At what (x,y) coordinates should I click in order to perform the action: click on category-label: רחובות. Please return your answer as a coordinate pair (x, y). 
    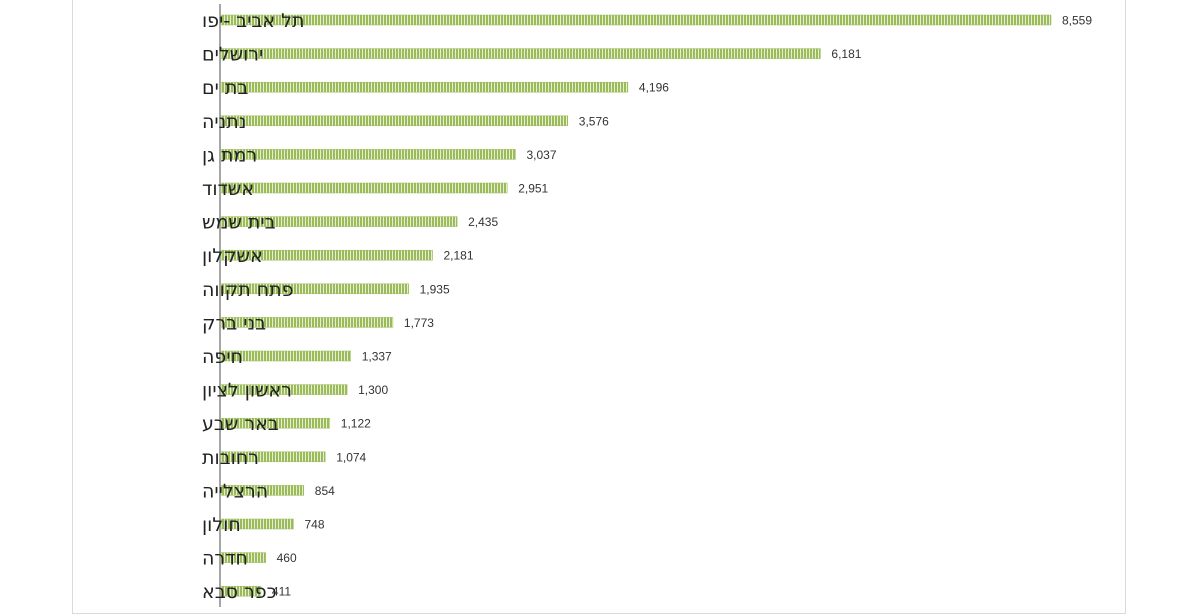
    Looking at the image, I should click on (230, 458).